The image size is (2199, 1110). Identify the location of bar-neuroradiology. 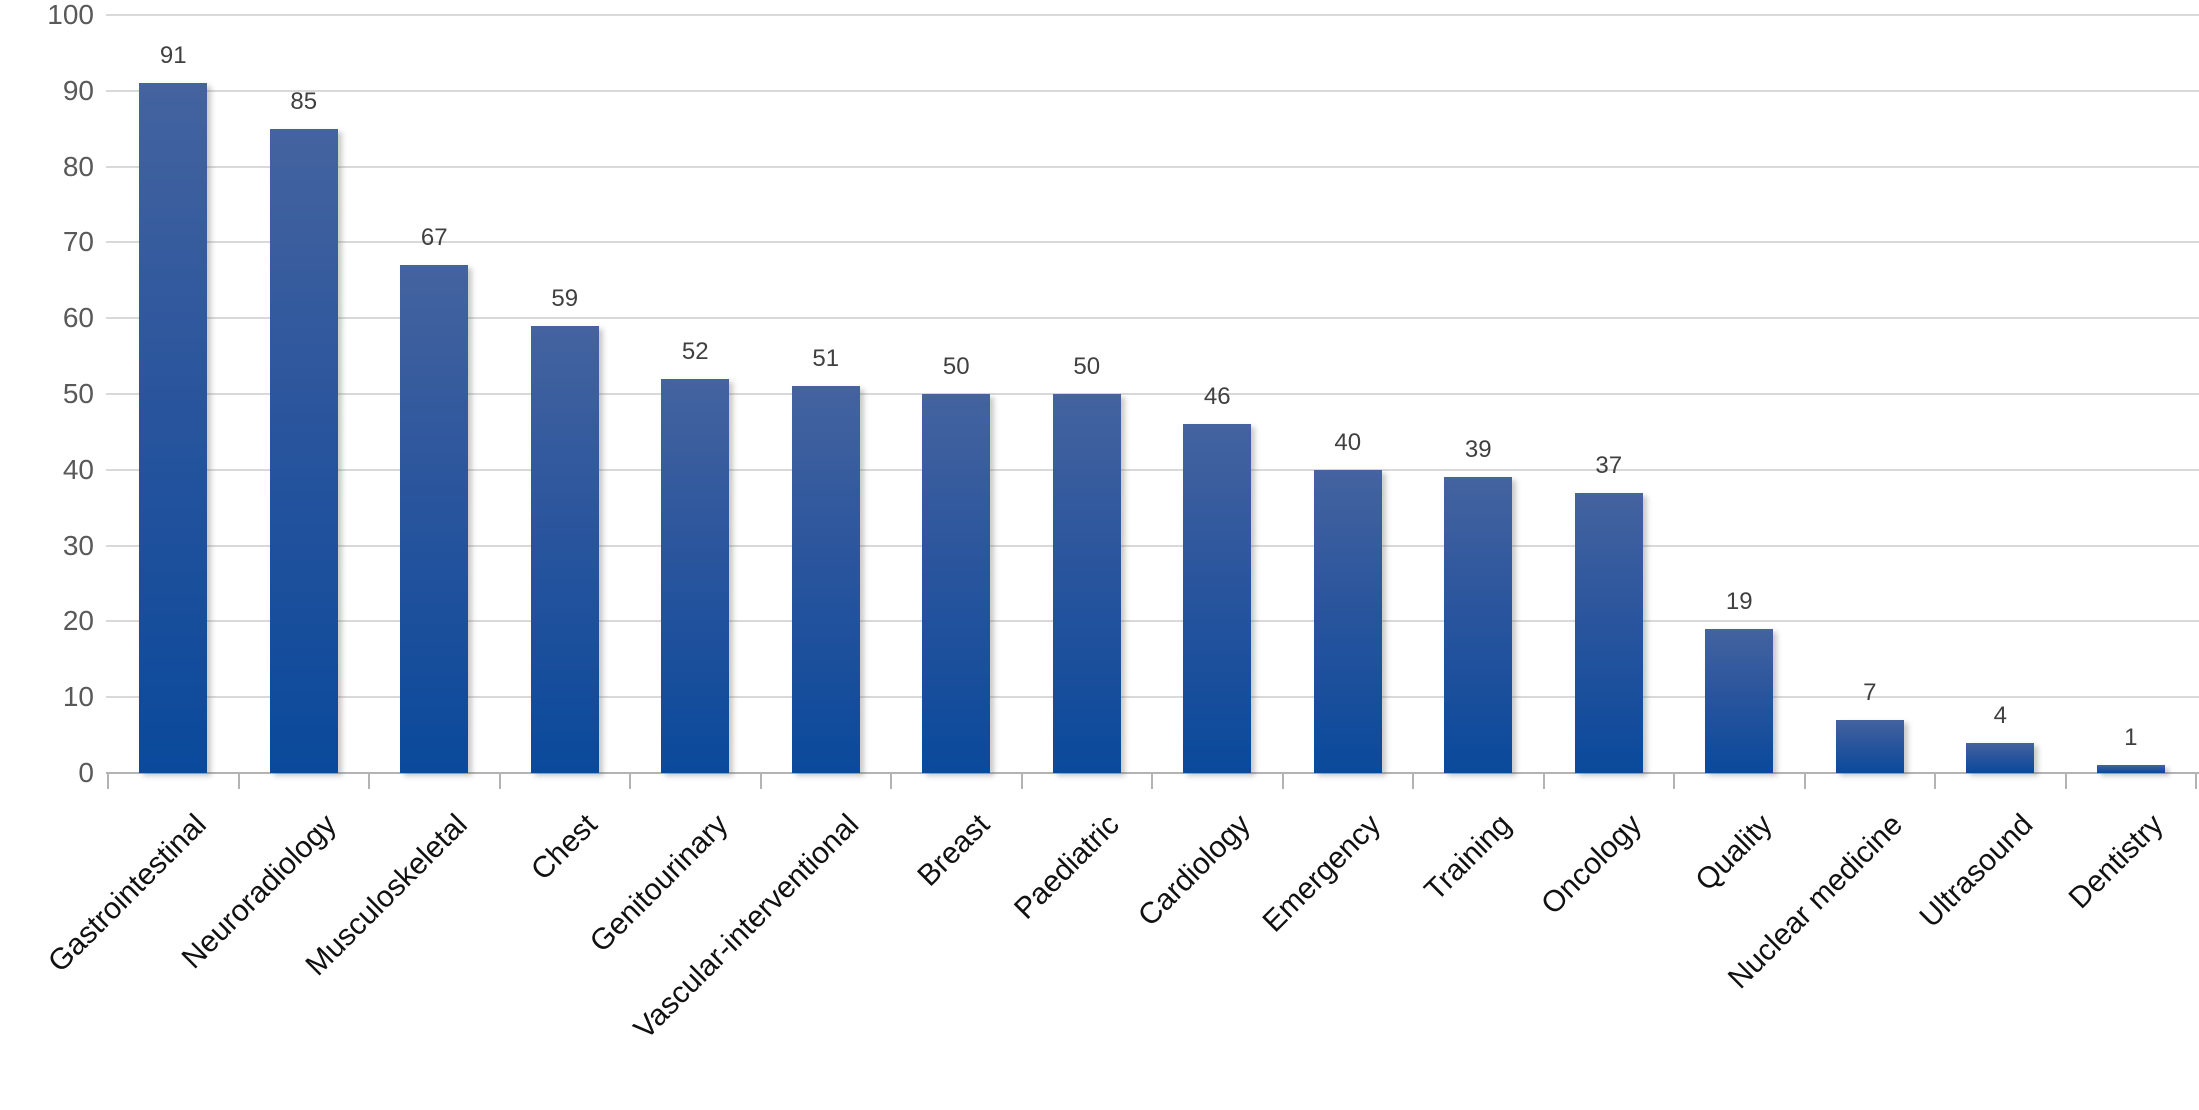
(303, 450).